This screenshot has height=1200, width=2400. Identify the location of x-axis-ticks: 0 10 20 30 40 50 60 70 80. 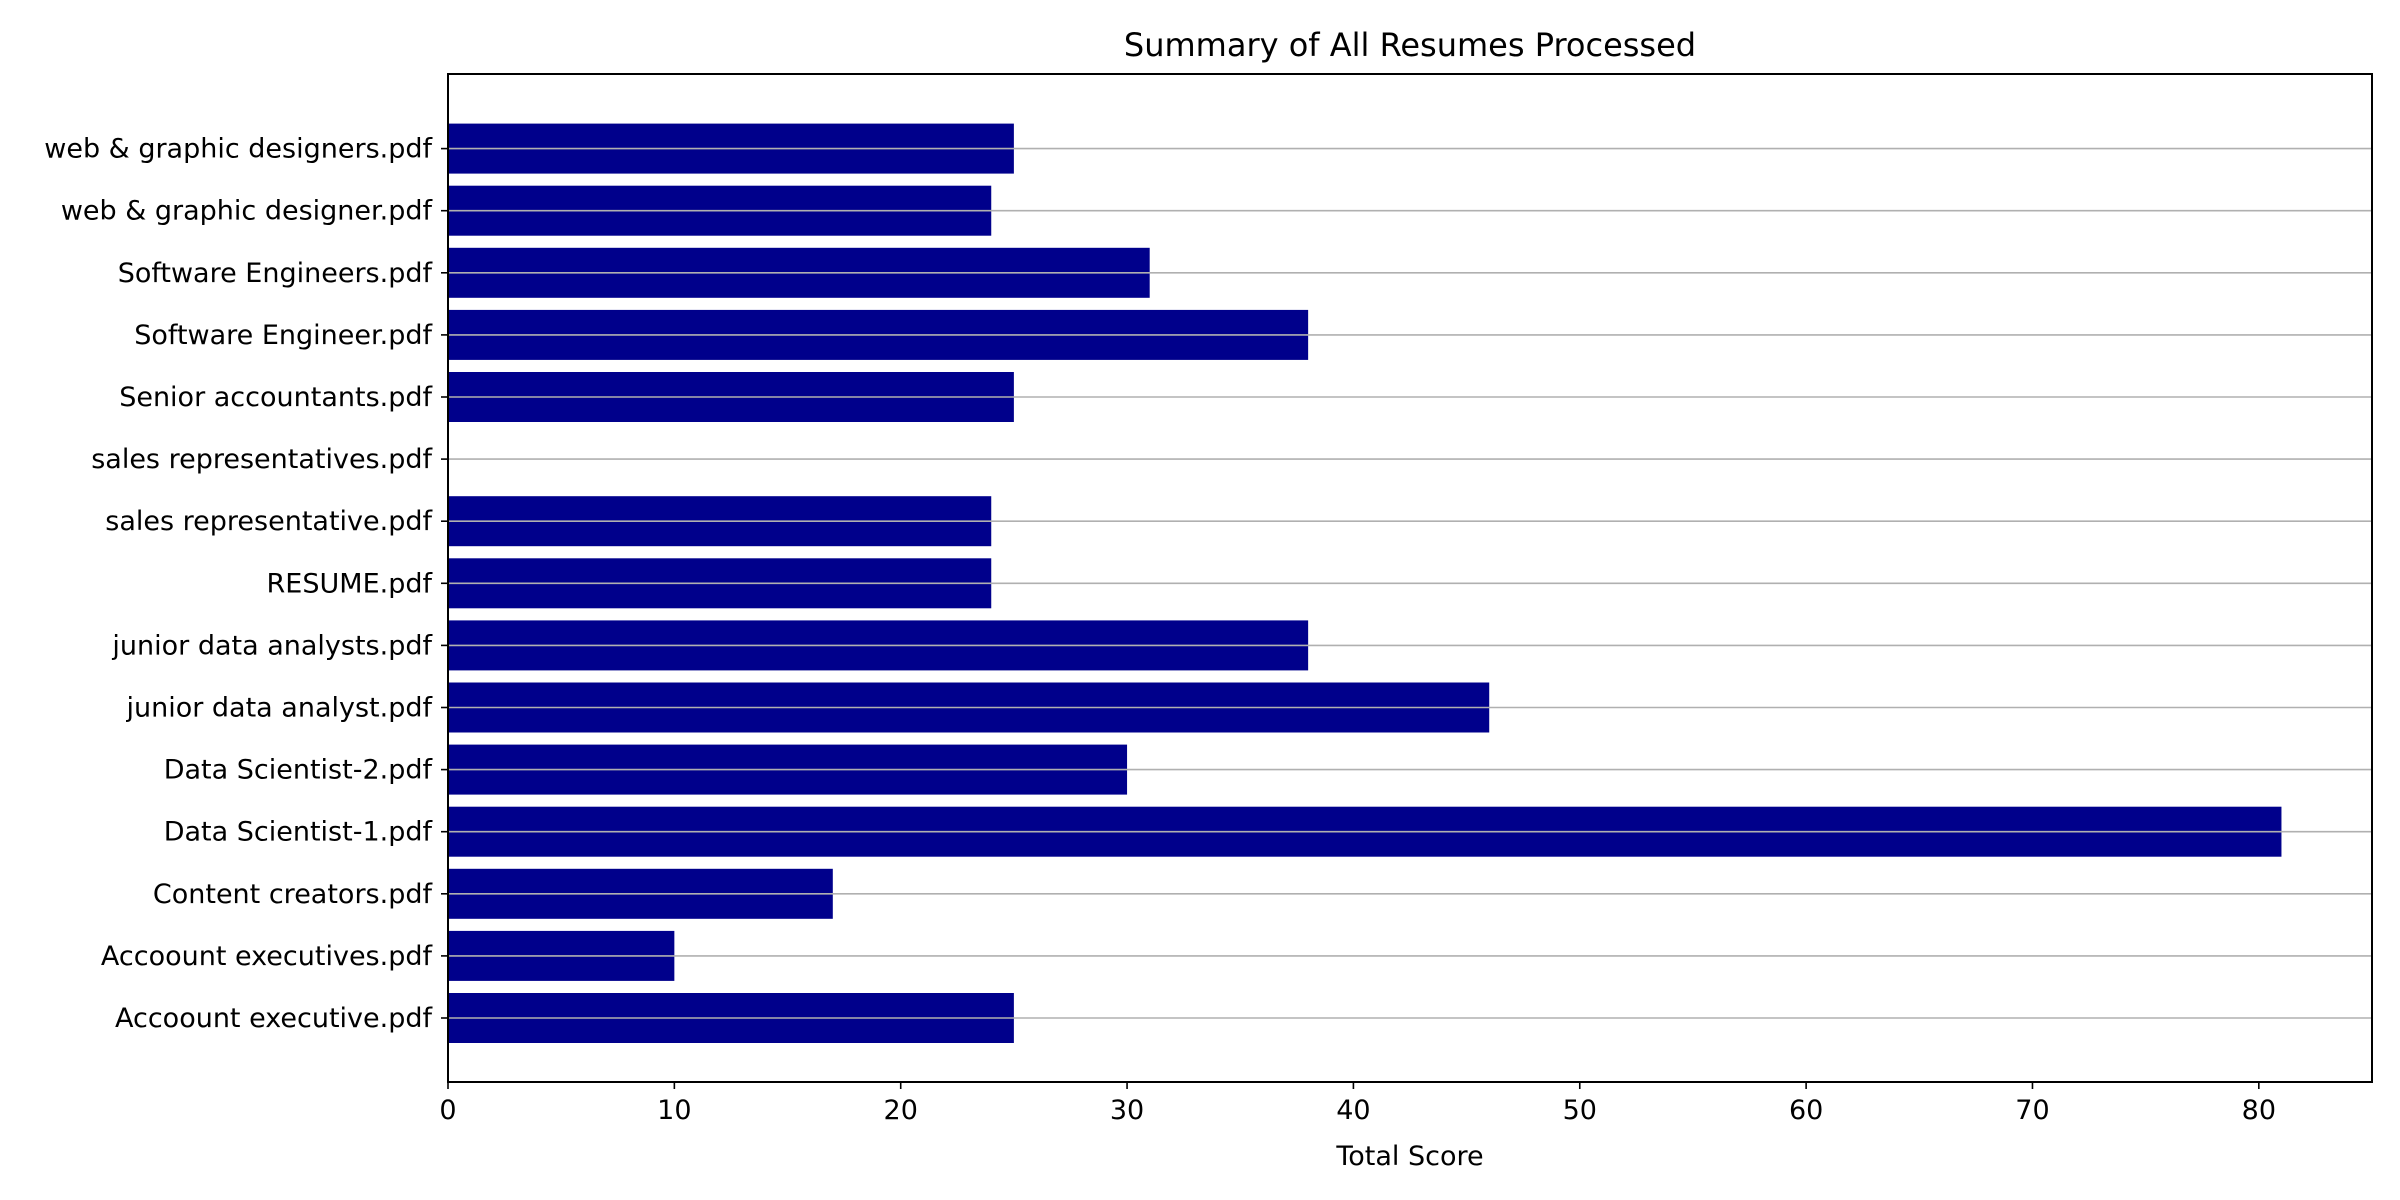
(1357, 1104).